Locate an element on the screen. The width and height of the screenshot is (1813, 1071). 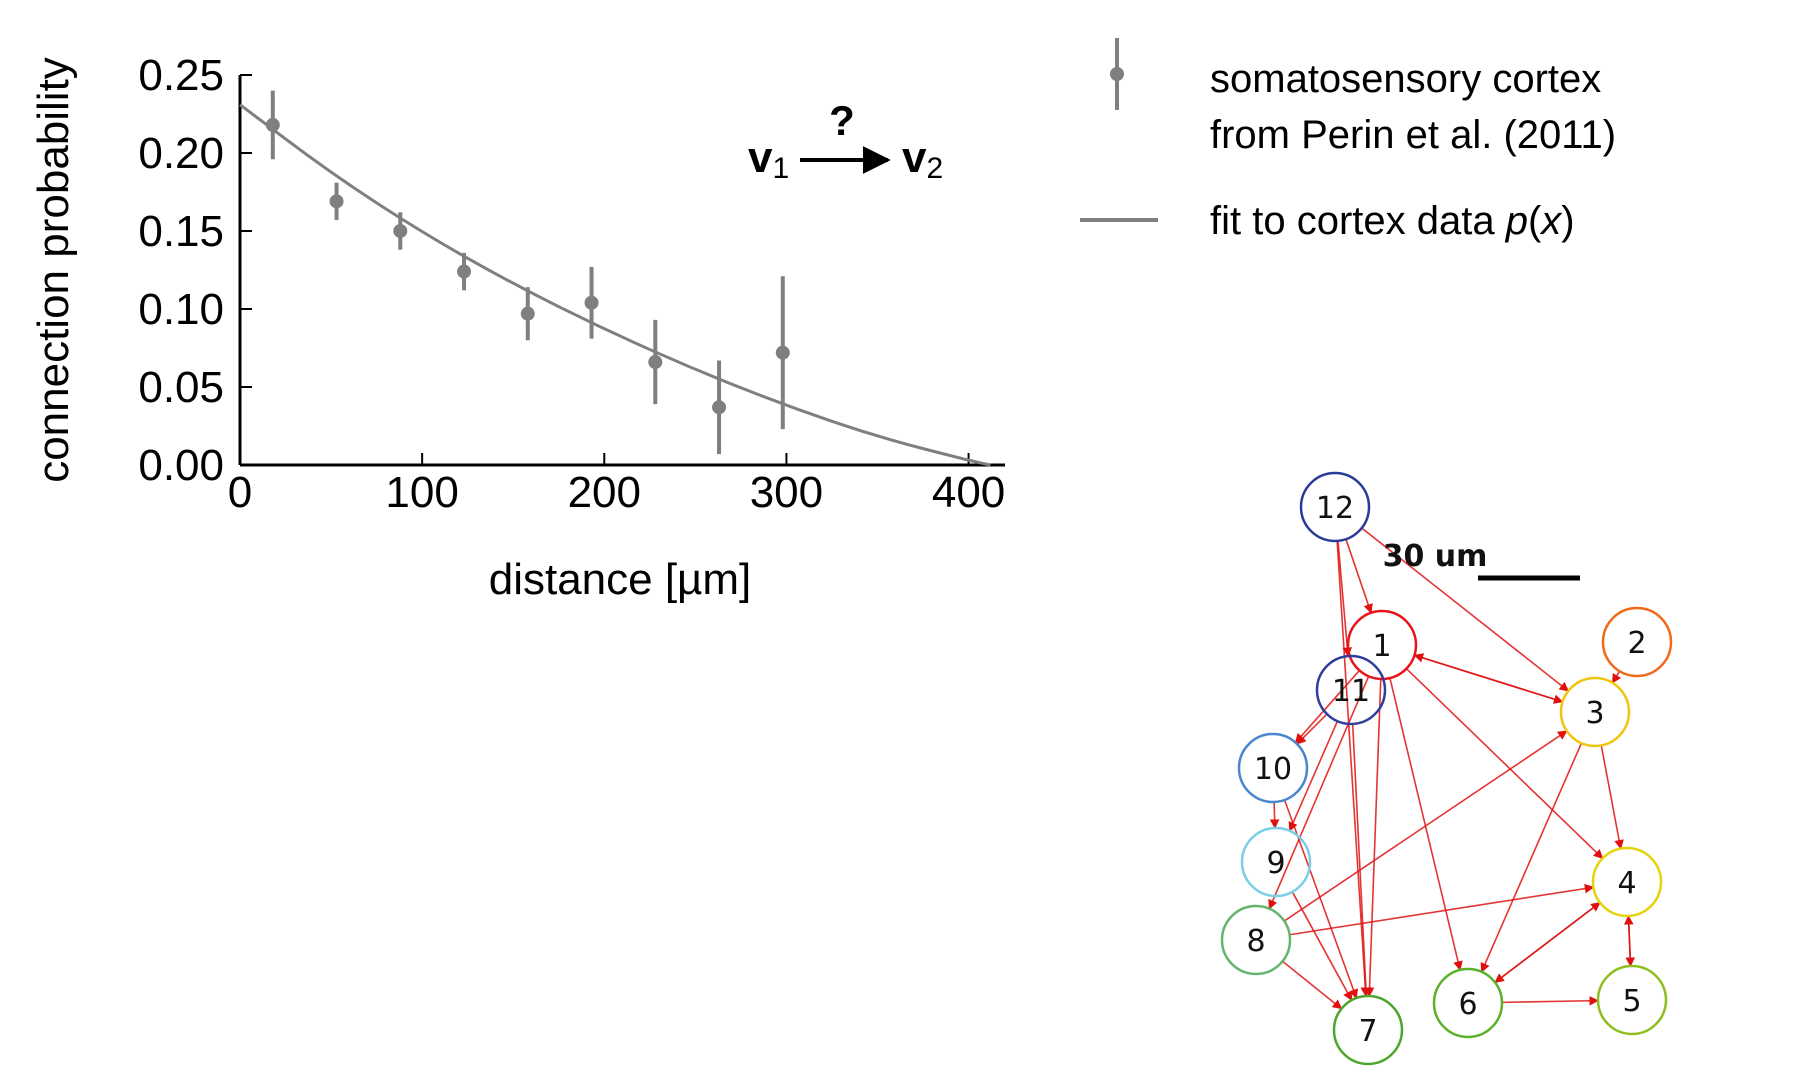
neuron-label: 10 is located at coordinates (1273, 769).